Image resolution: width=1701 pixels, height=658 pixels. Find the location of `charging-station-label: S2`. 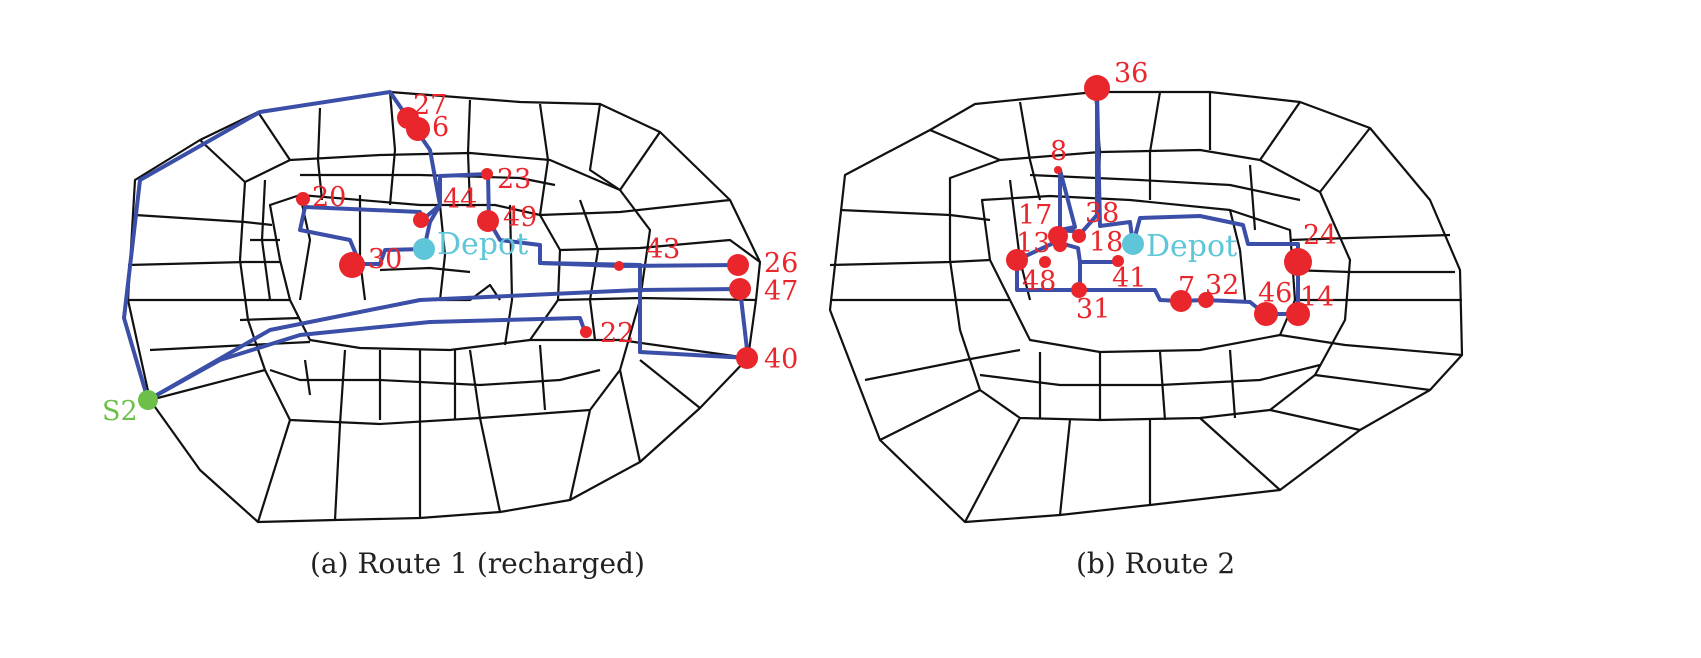

charging-station-label: S2 is located at coordinates (120, 411).